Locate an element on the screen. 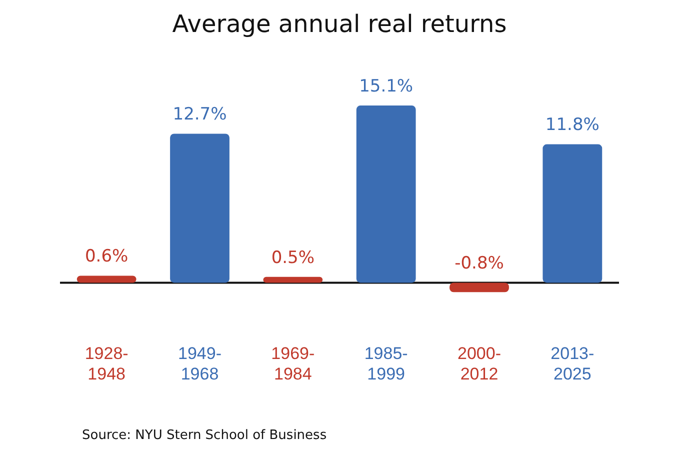 This screenshot has height=465, width=679. data-label: 12.7% is located at coordinates (199, 114).